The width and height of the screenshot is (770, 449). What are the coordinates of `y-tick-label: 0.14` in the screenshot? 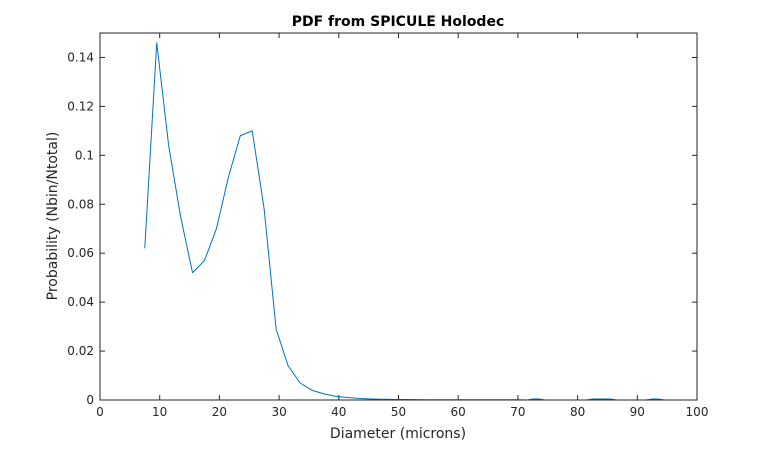 It's located at (80, 57).